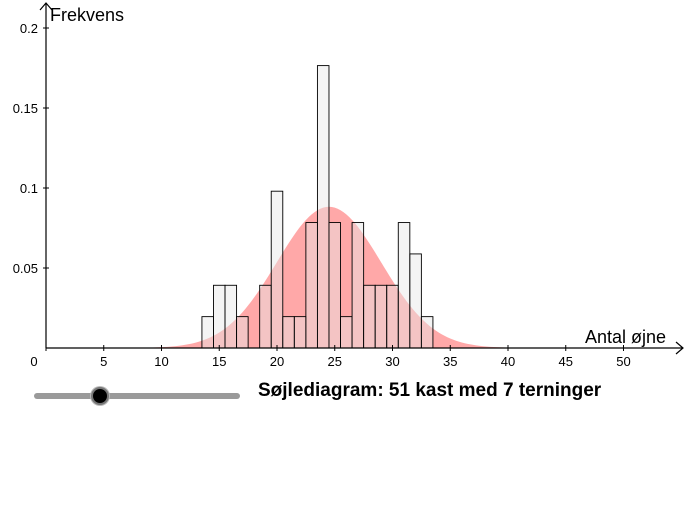  What do you see at coordinates (623, 361) in the screenshot?
I see `x-tick-label-50: 50` at bounding box center [623, 361].